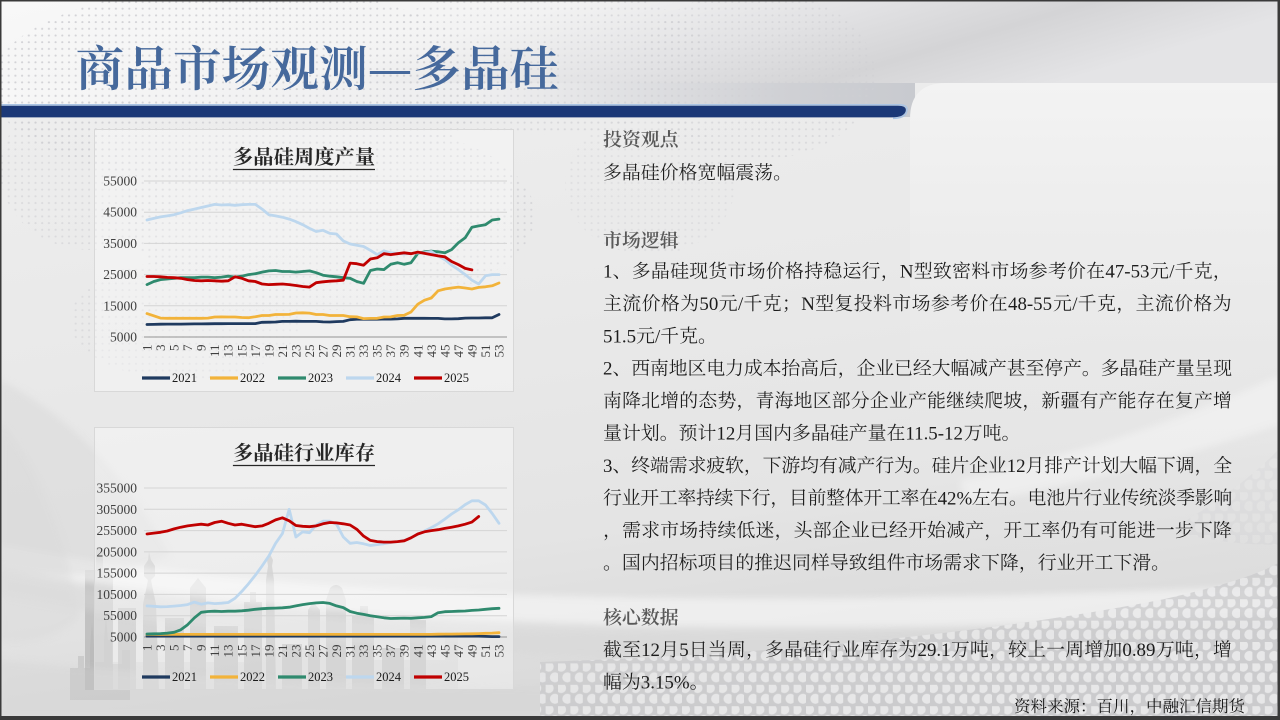  What do you see at coordinates (665, 682) in the screenshot?
I see `svg-text: 3.15%` at bounding box center [665, 682].